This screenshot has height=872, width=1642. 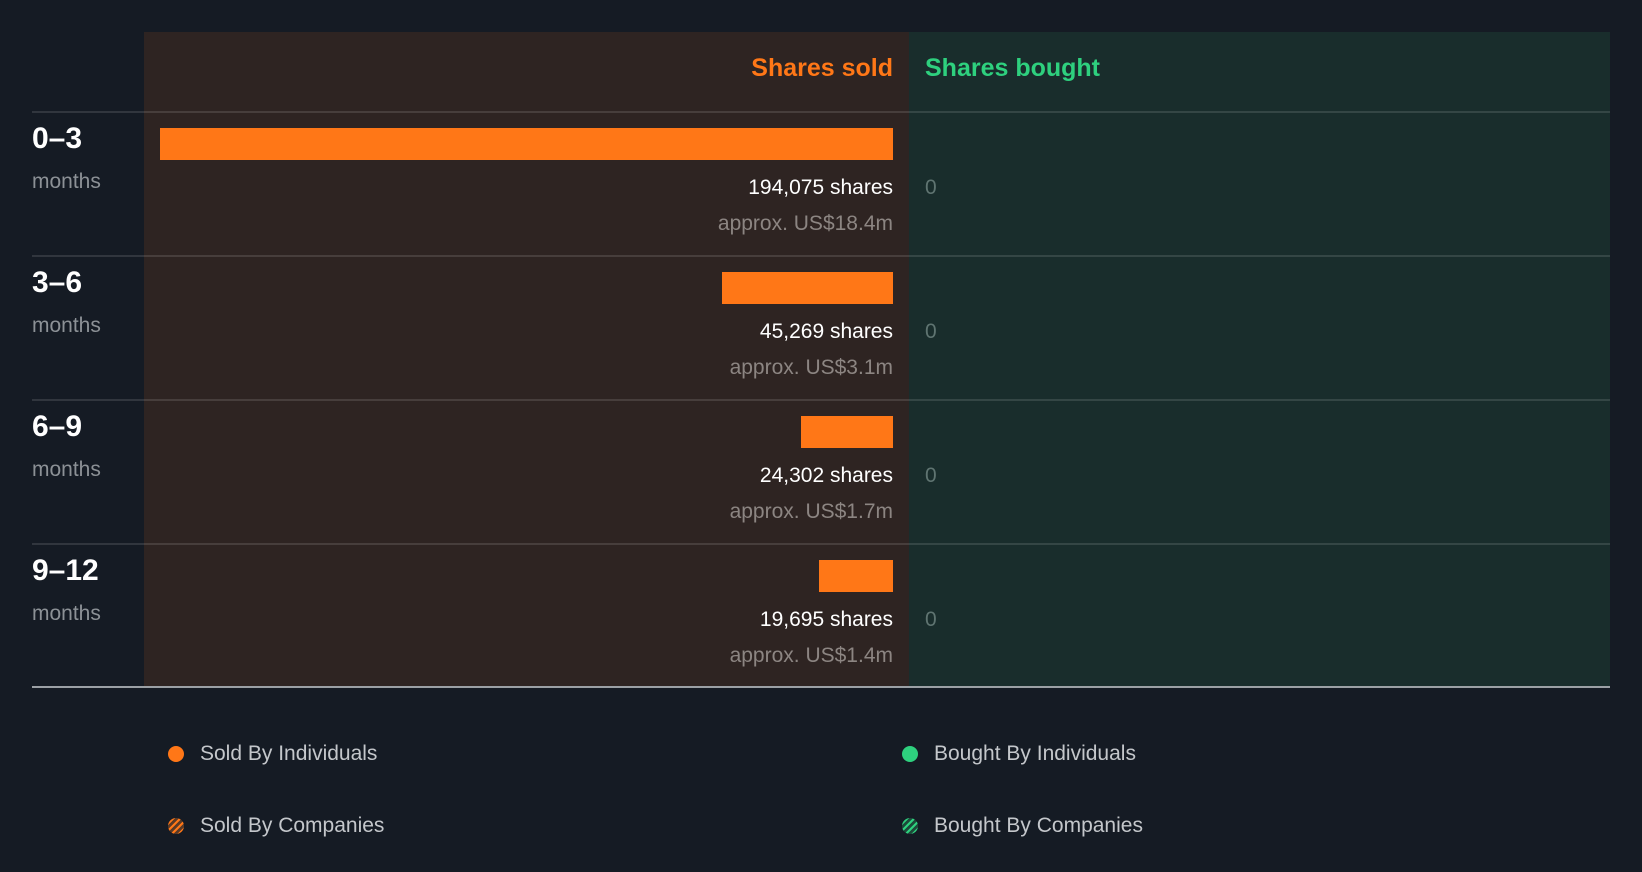 I want to click on legend-label: Bought By Companies, so click(x=1038, y=825).